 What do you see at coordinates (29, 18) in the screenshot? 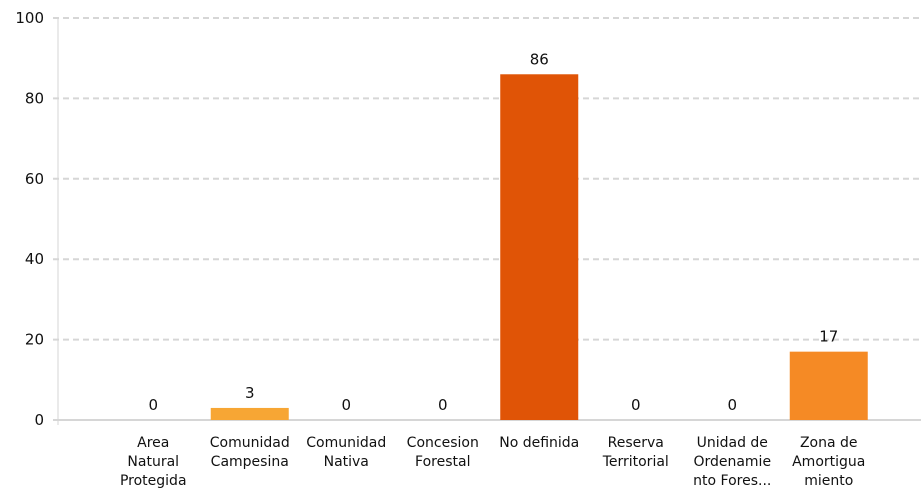
I see `y-tick-label: 100` at bounding box center [29, 18].